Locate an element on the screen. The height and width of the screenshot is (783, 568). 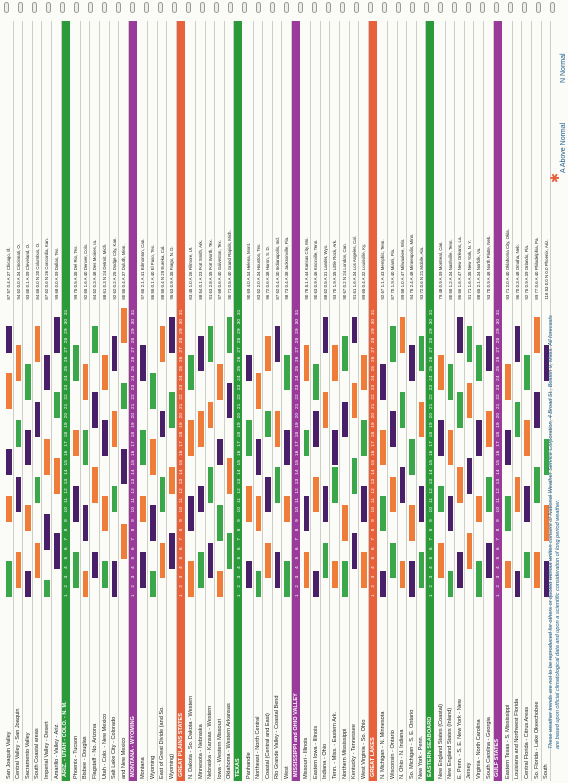
row-label: Nebraska - Kansas - Western is located at coordinates (210, 742).